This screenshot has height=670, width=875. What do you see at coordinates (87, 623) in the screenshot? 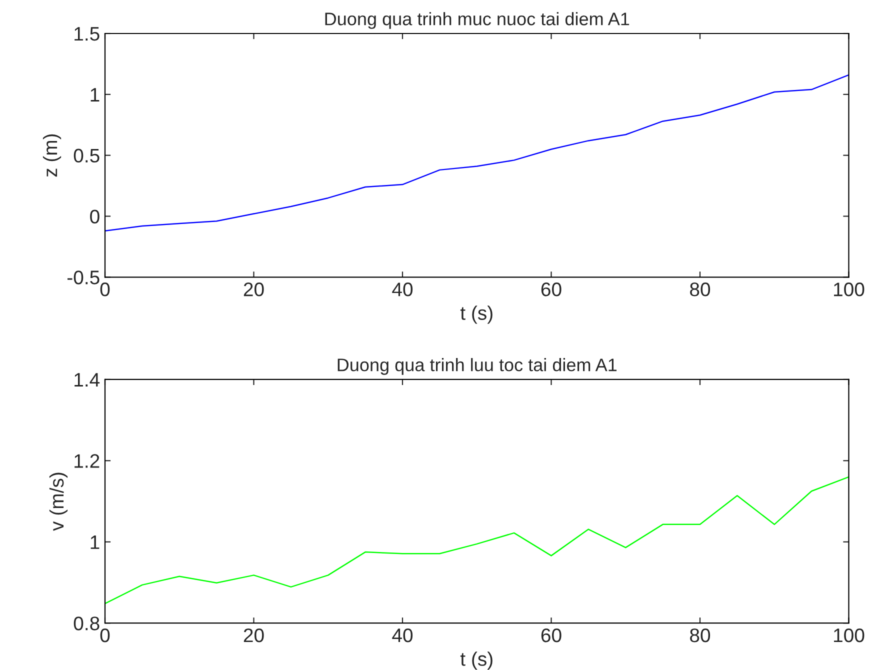
I see `y-tick-label: 0.8` at bounding box center [87, 623].